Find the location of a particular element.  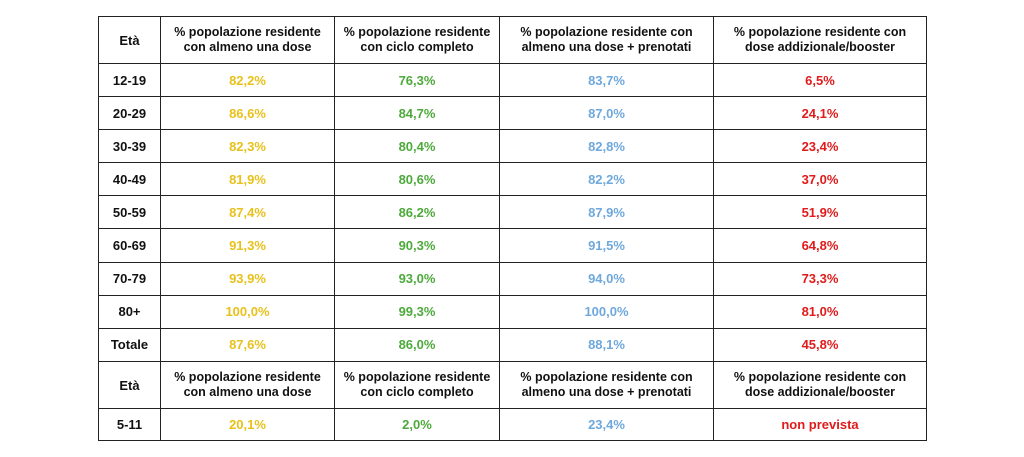

percentage-cell: 87,0% is located at coordinates (606, 113).